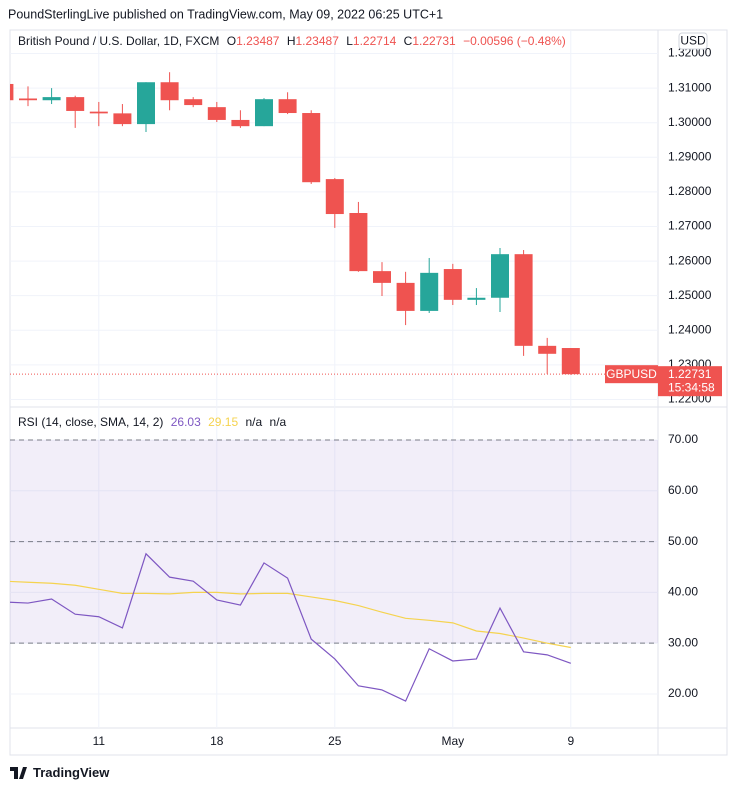  What do you see at coordinates (375, 41) in the screenshot?
I see `low-value: 1.22714` at bounding box center [375, 41].